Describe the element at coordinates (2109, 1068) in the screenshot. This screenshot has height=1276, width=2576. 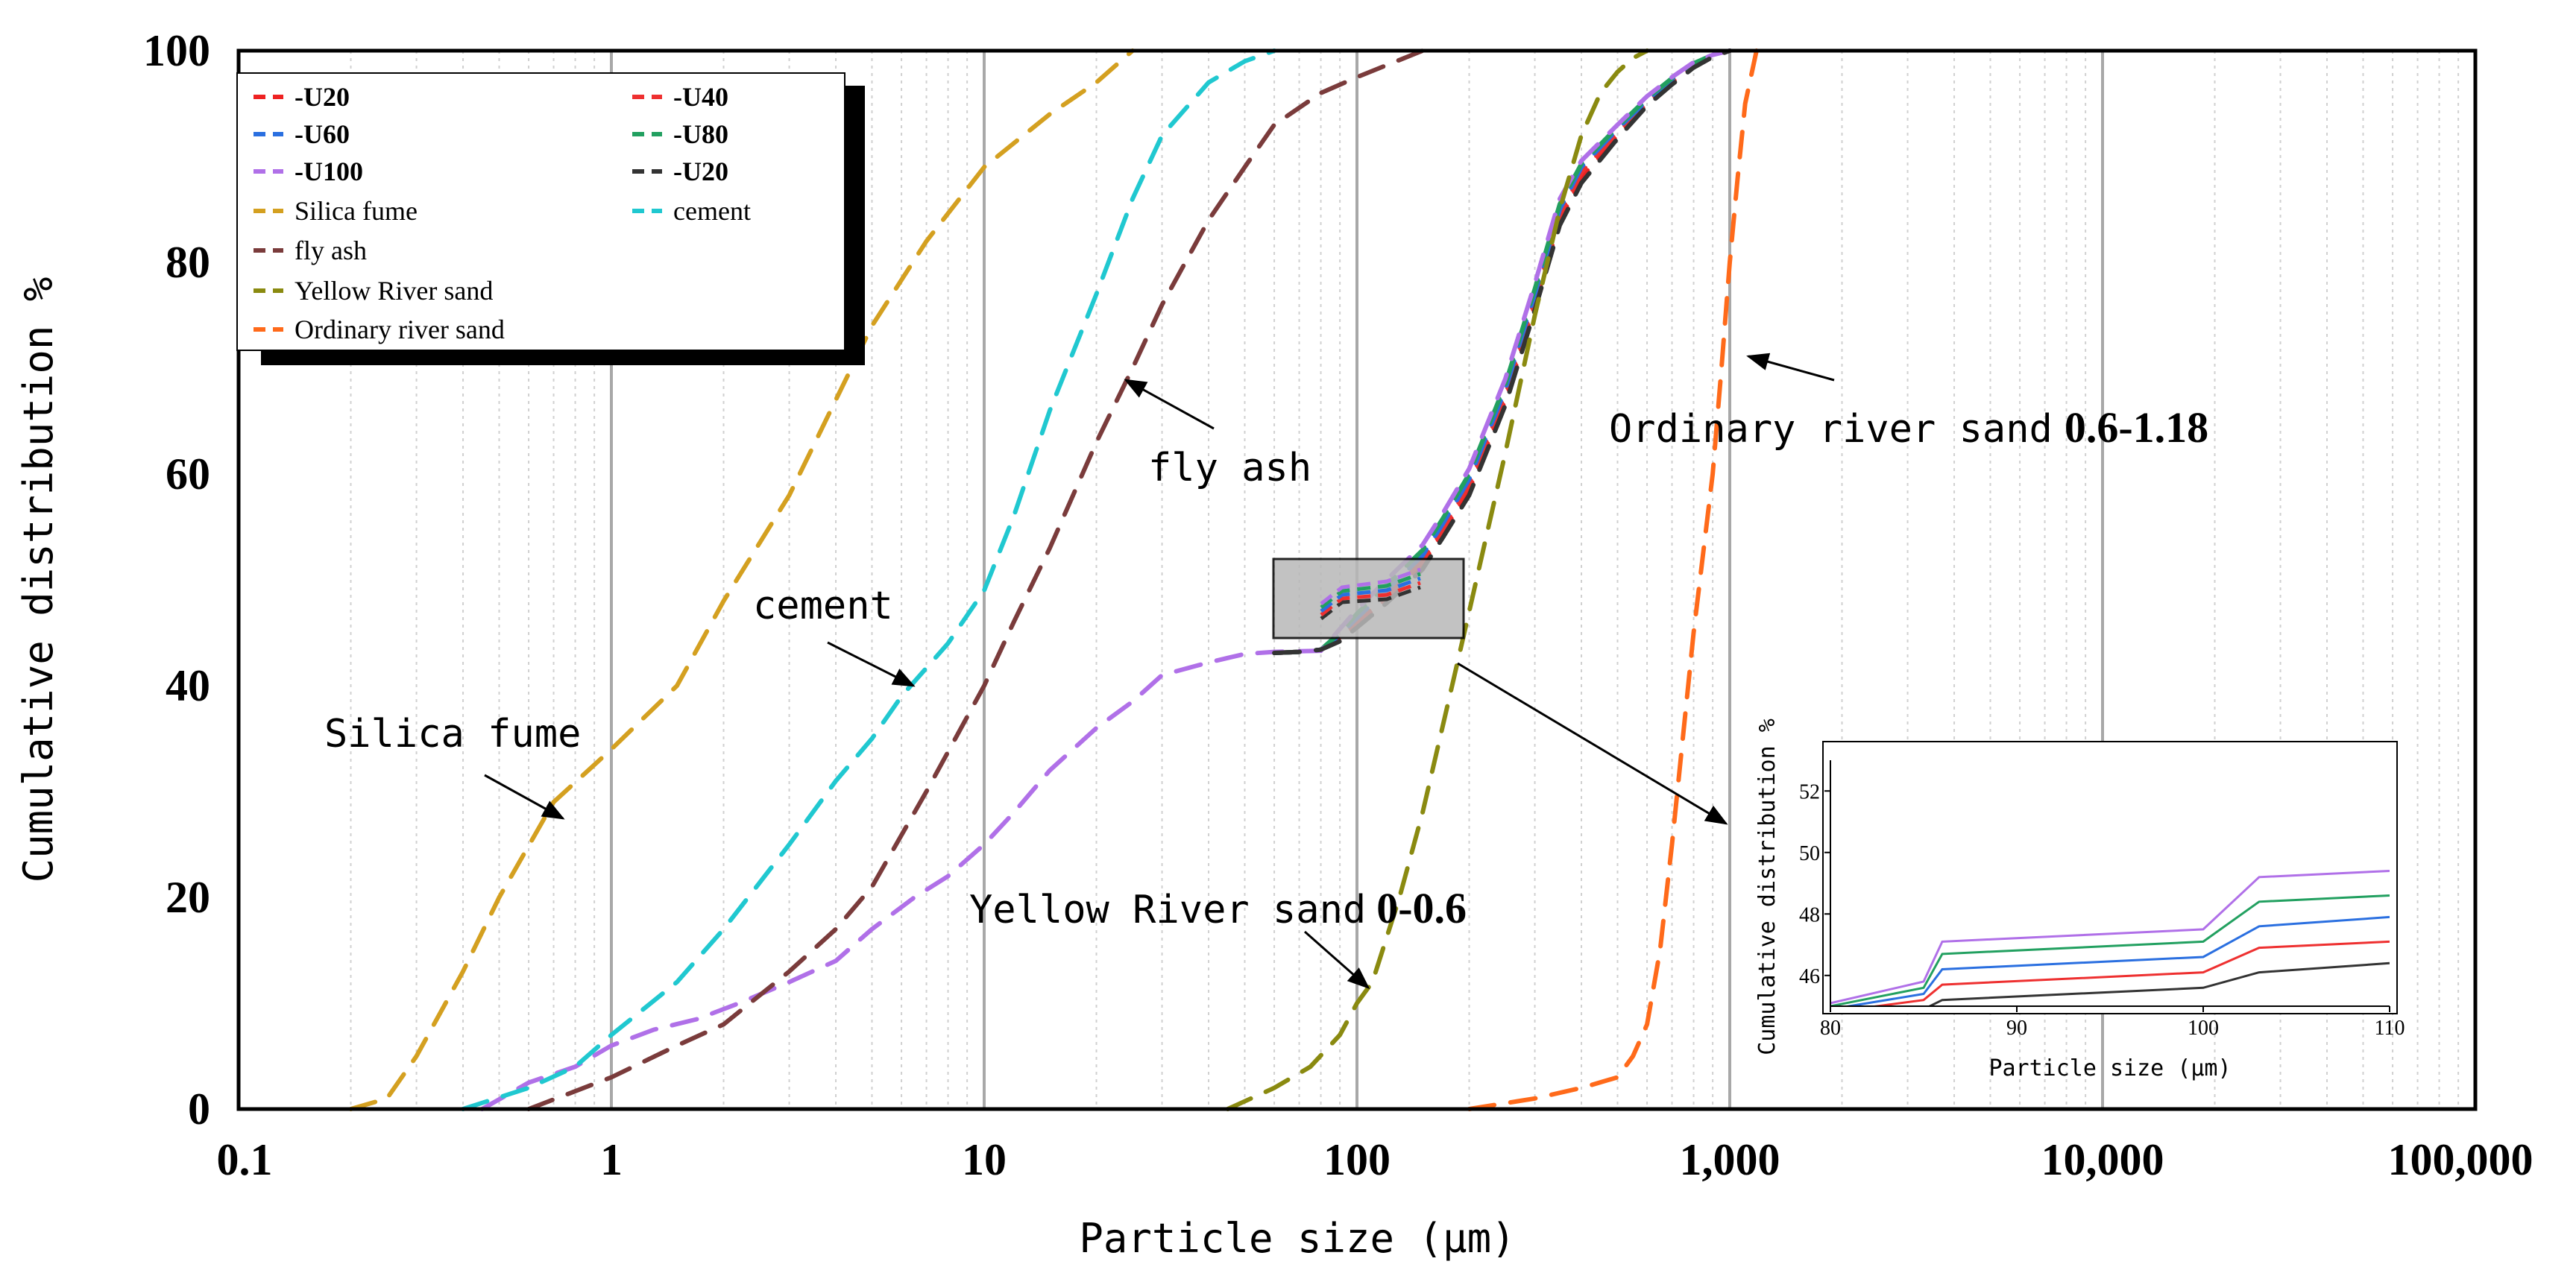
I see `inset-x-axis-title: Particle size (μm)` at that location.